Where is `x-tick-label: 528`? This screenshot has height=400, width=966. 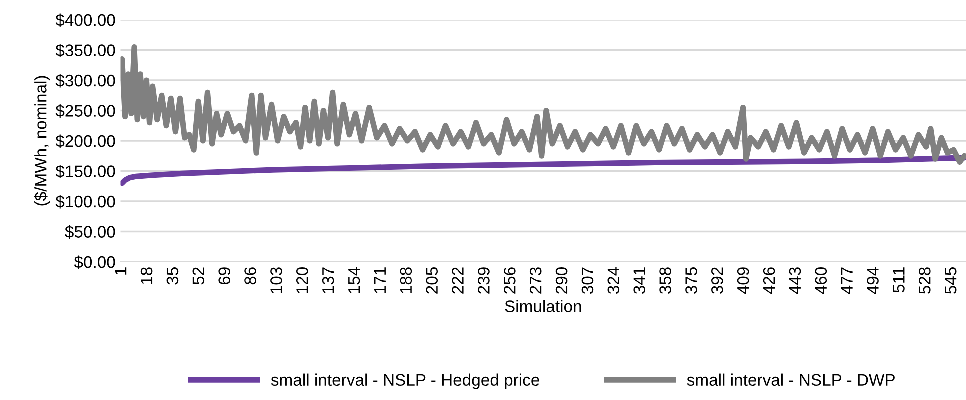
x-tick-label: 528 is located at coordinates (925, 281).